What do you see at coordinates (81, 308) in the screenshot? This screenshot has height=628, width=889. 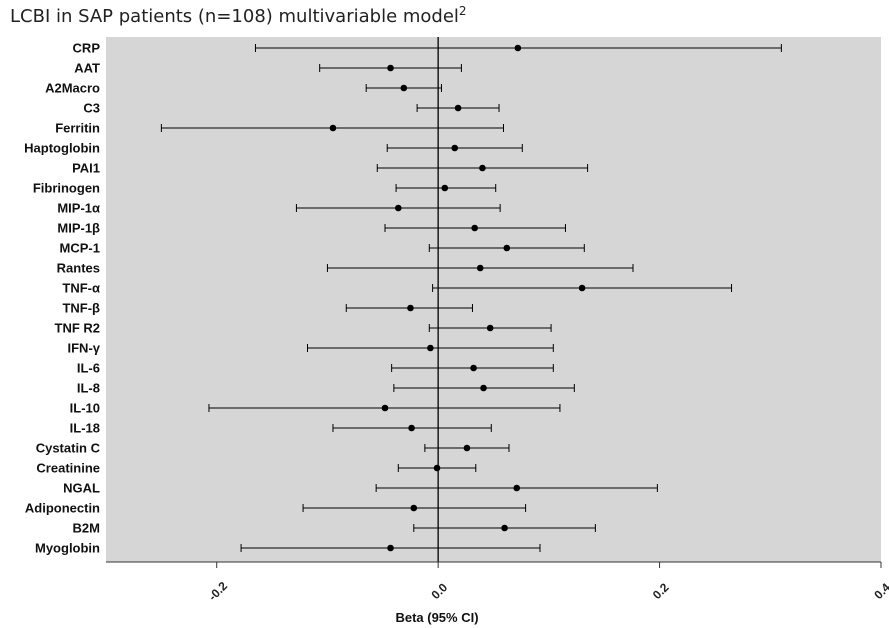 I see `row-label: TNF-β` at bounding box center [81, 308].